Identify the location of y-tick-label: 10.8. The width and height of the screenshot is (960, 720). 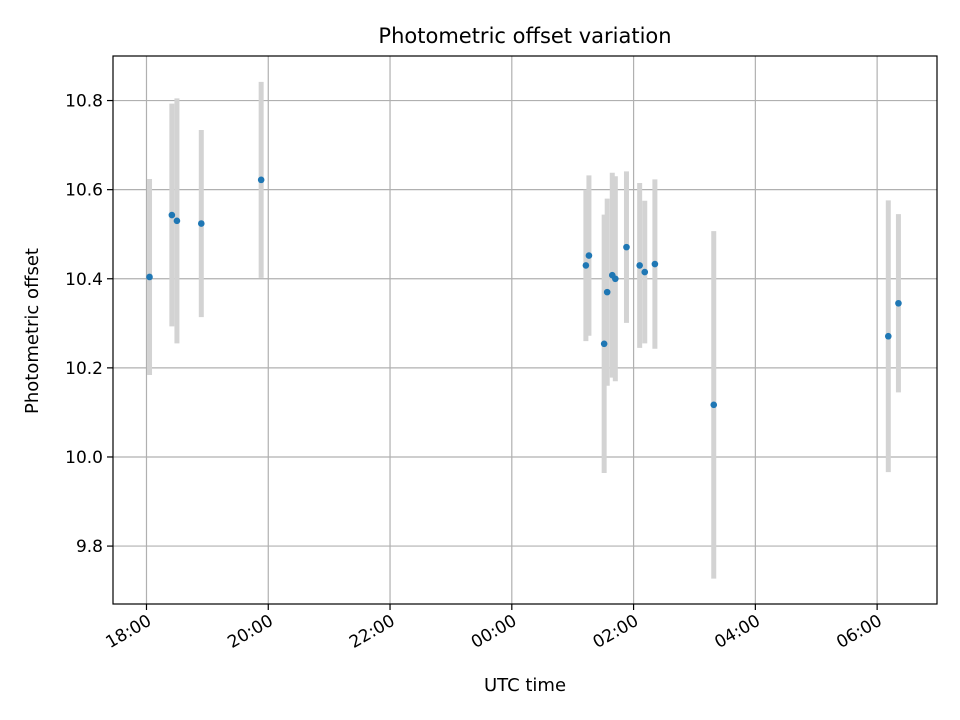
(84, 102).